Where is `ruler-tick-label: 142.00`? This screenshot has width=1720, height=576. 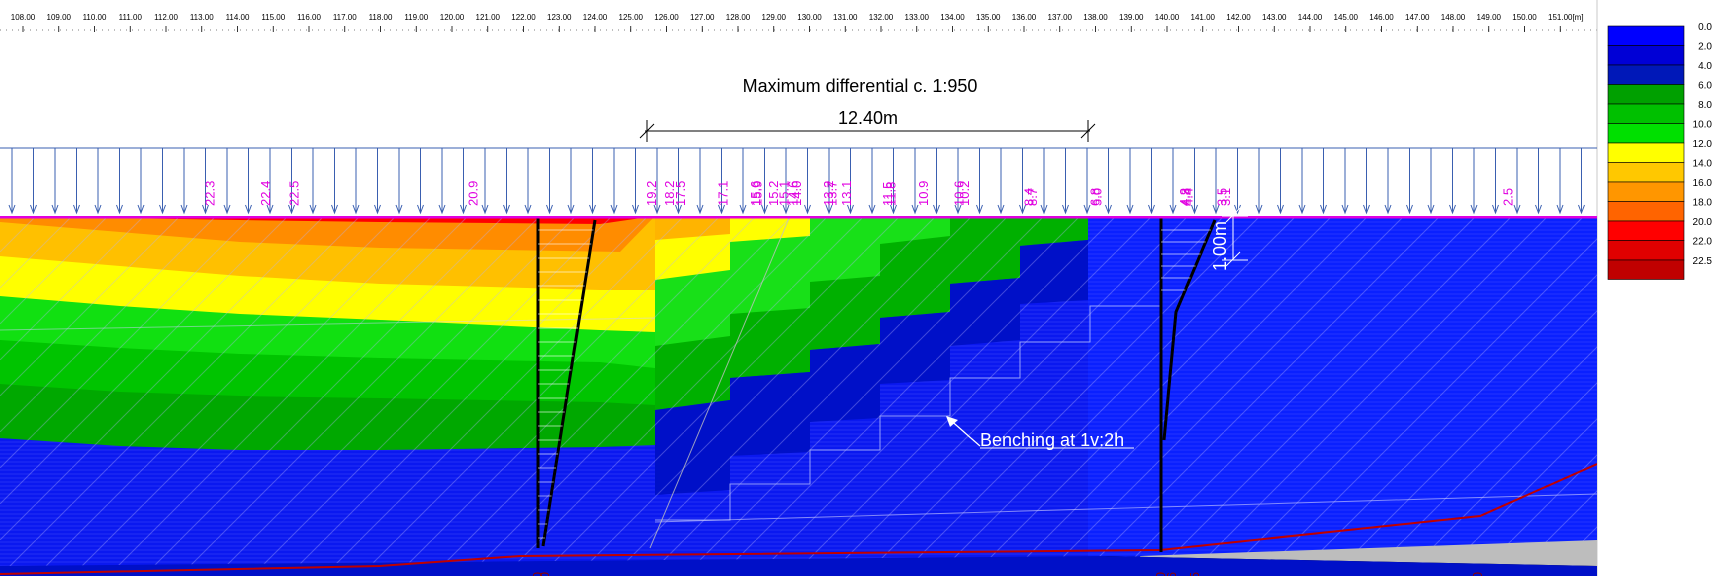 ruler-tick-label: 142.00 is located at coordinates (1238, 17).